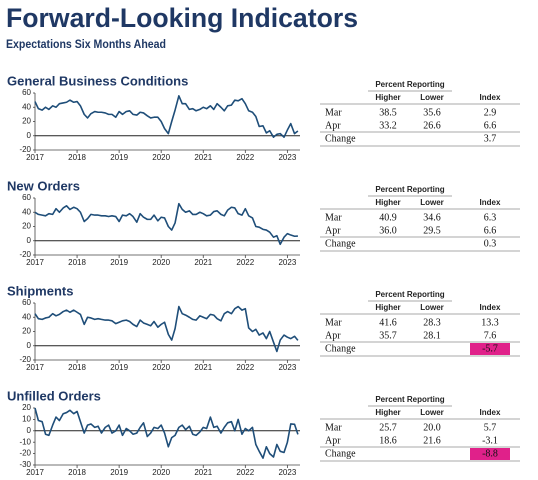 The width and height of the screenshot is (538, 480). I want to click on cell: -8.8, so click(490, 453).